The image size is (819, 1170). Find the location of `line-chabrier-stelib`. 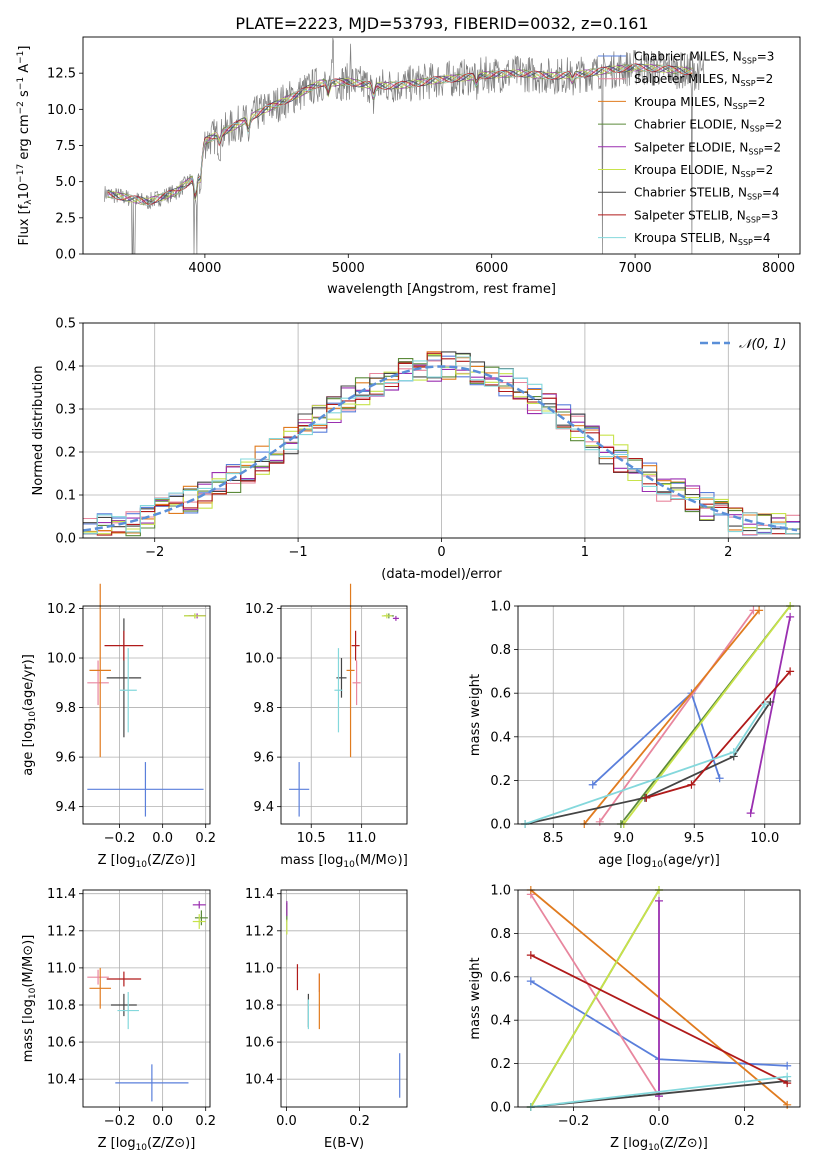

line-chabrier-stelib is located at coordinates (648, 763).